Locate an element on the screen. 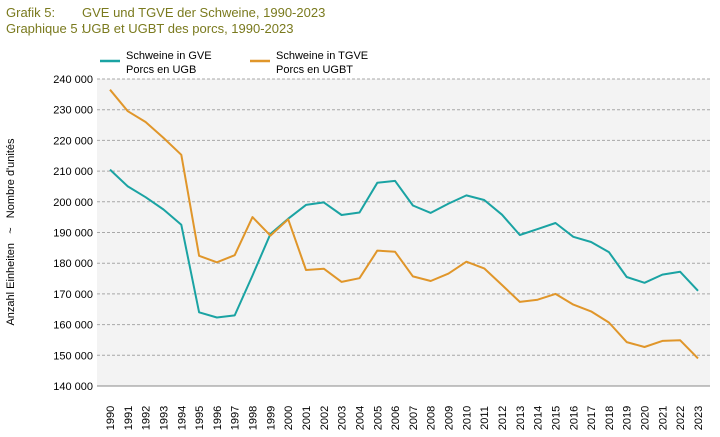 The width and height of the screenshot is (720, 437). x-tick-label: 2004 is located at coordinates (360, 418).